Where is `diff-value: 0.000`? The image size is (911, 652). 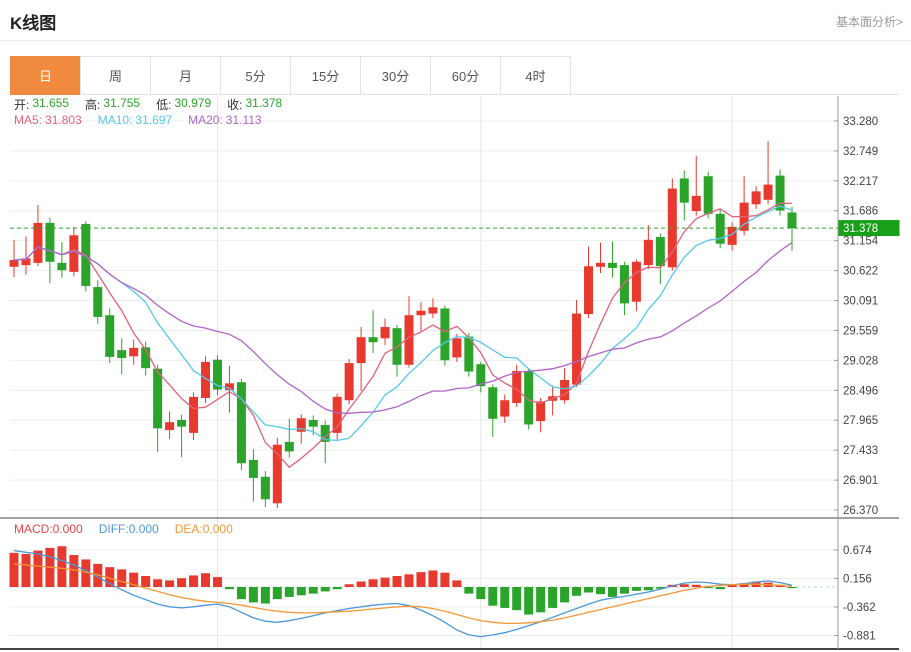 diff-value: 0.000 is located at coordinates (143, 529).